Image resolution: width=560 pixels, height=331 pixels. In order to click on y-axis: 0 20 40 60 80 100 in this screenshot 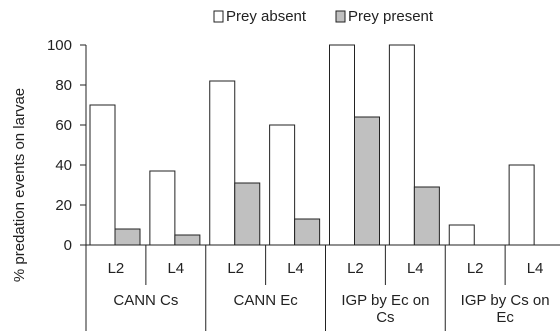, I will do `click(67, 145)`.